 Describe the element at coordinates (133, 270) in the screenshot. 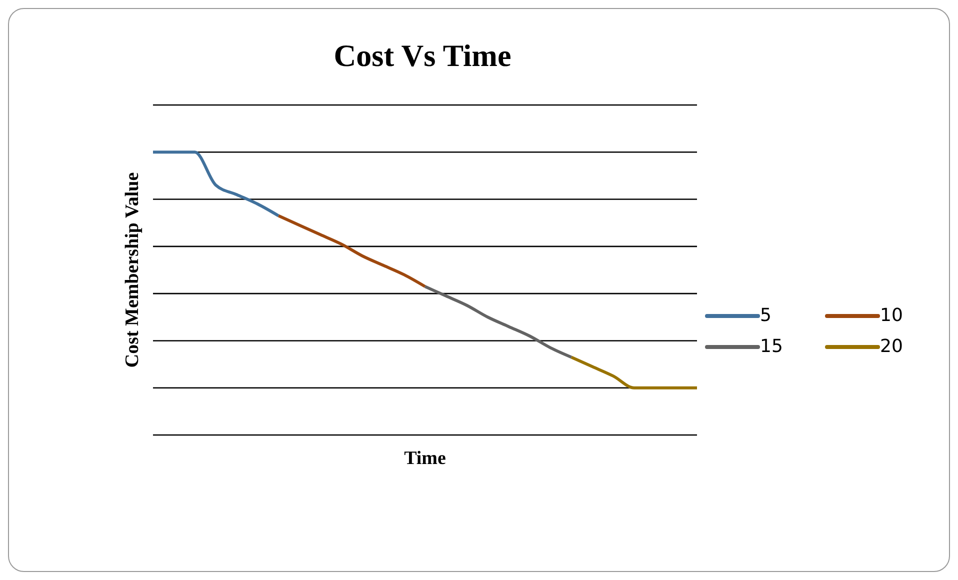

I see `y-axis-title: Cost Membership Value` at that location.